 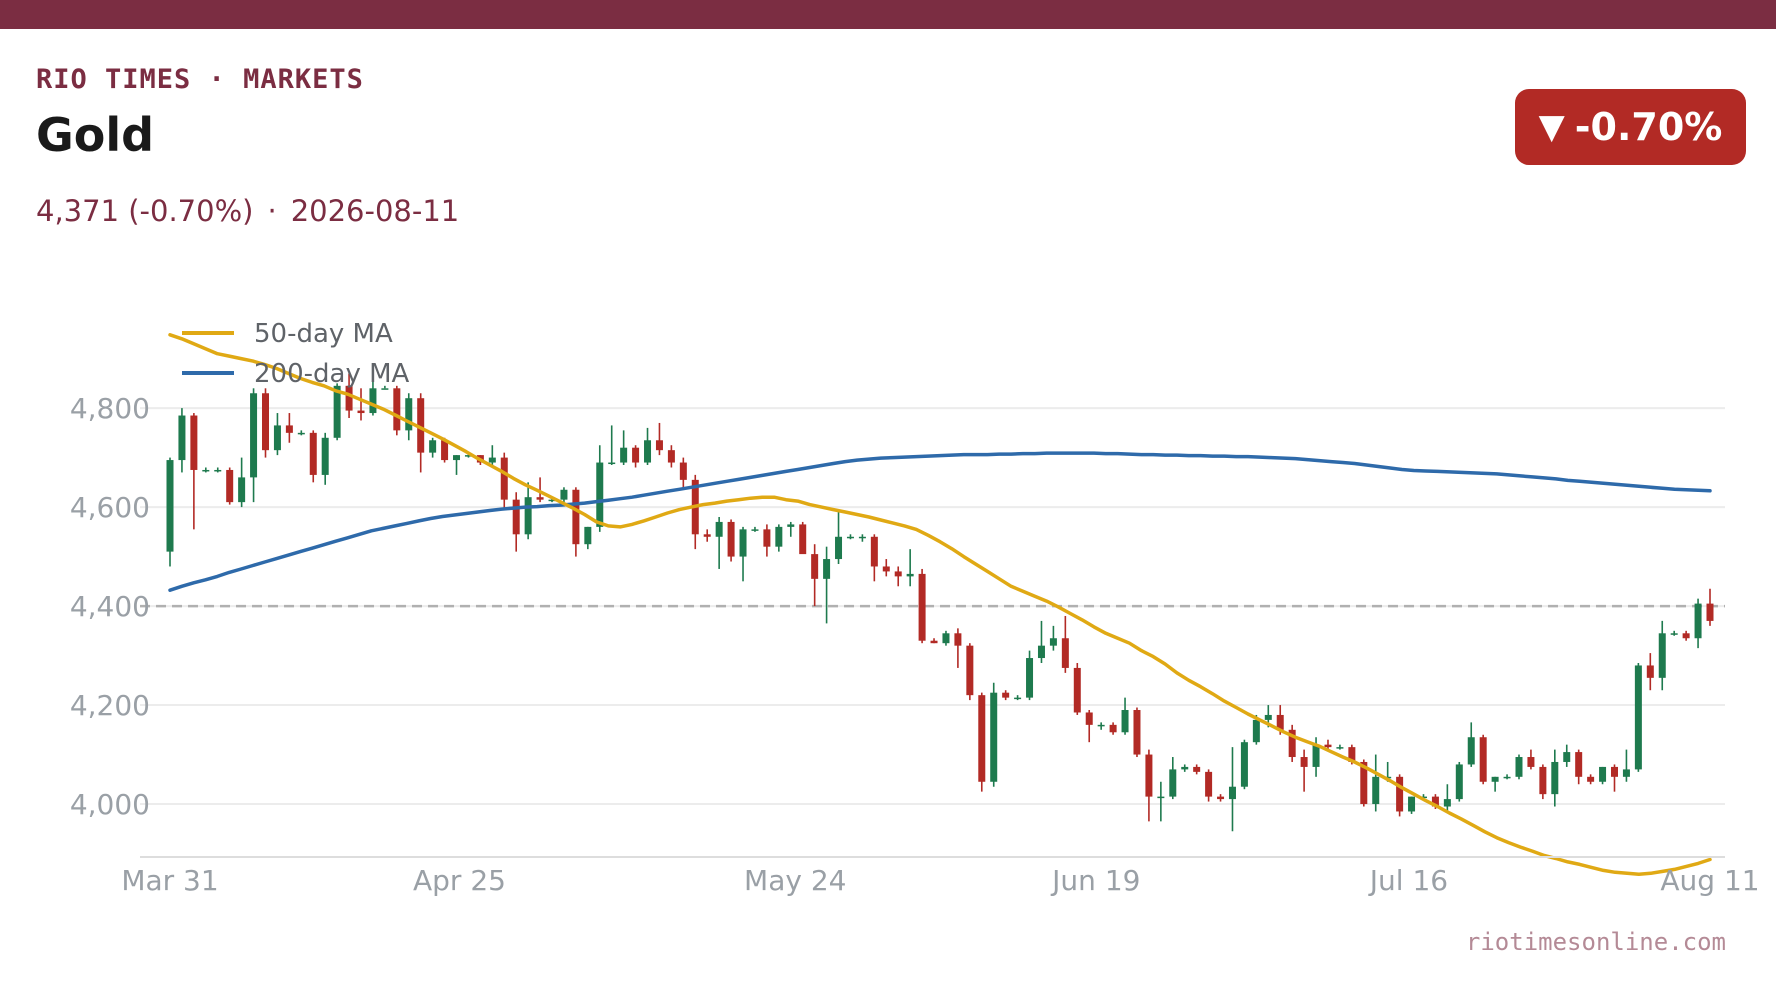 I want to click on legend-label-ma50: 50-day MA, so click(x=323, y=334).